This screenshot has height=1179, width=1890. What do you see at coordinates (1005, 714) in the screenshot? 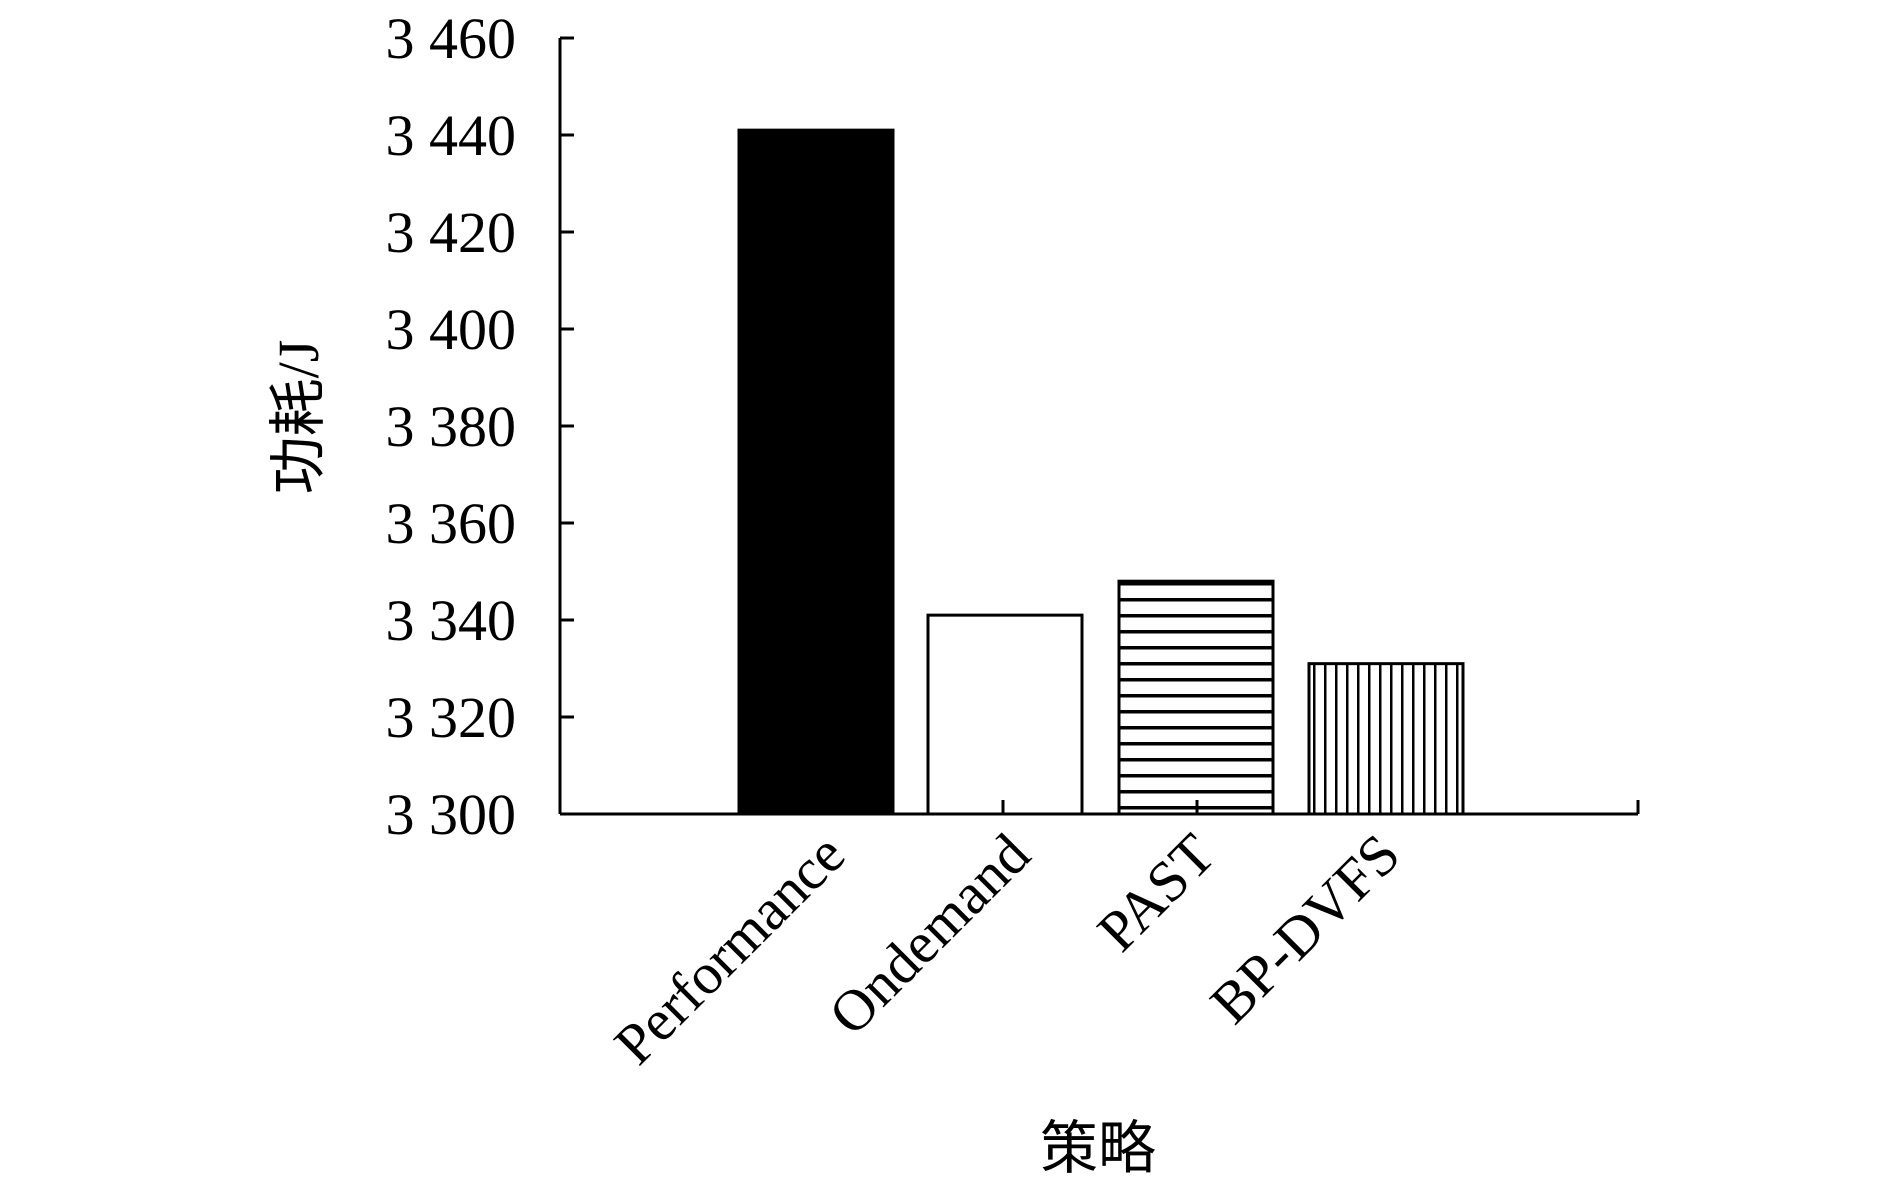
I see `bar-ondemand` at bounding box center [1005, 714].